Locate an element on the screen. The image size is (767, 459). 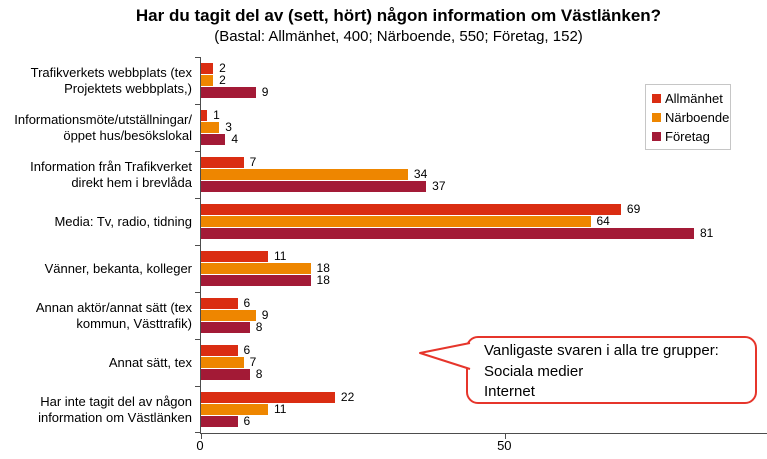
category-label: Vänner, bekanta, kolleger is located at coordinates (118, 268).